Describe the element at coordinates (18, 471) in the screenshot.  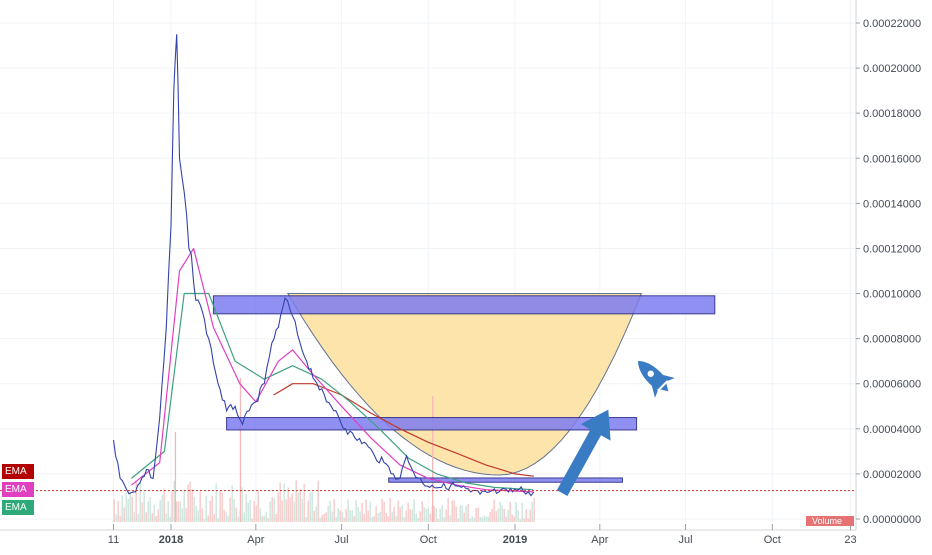
I see `legend-ema-1: EMA` at that location.